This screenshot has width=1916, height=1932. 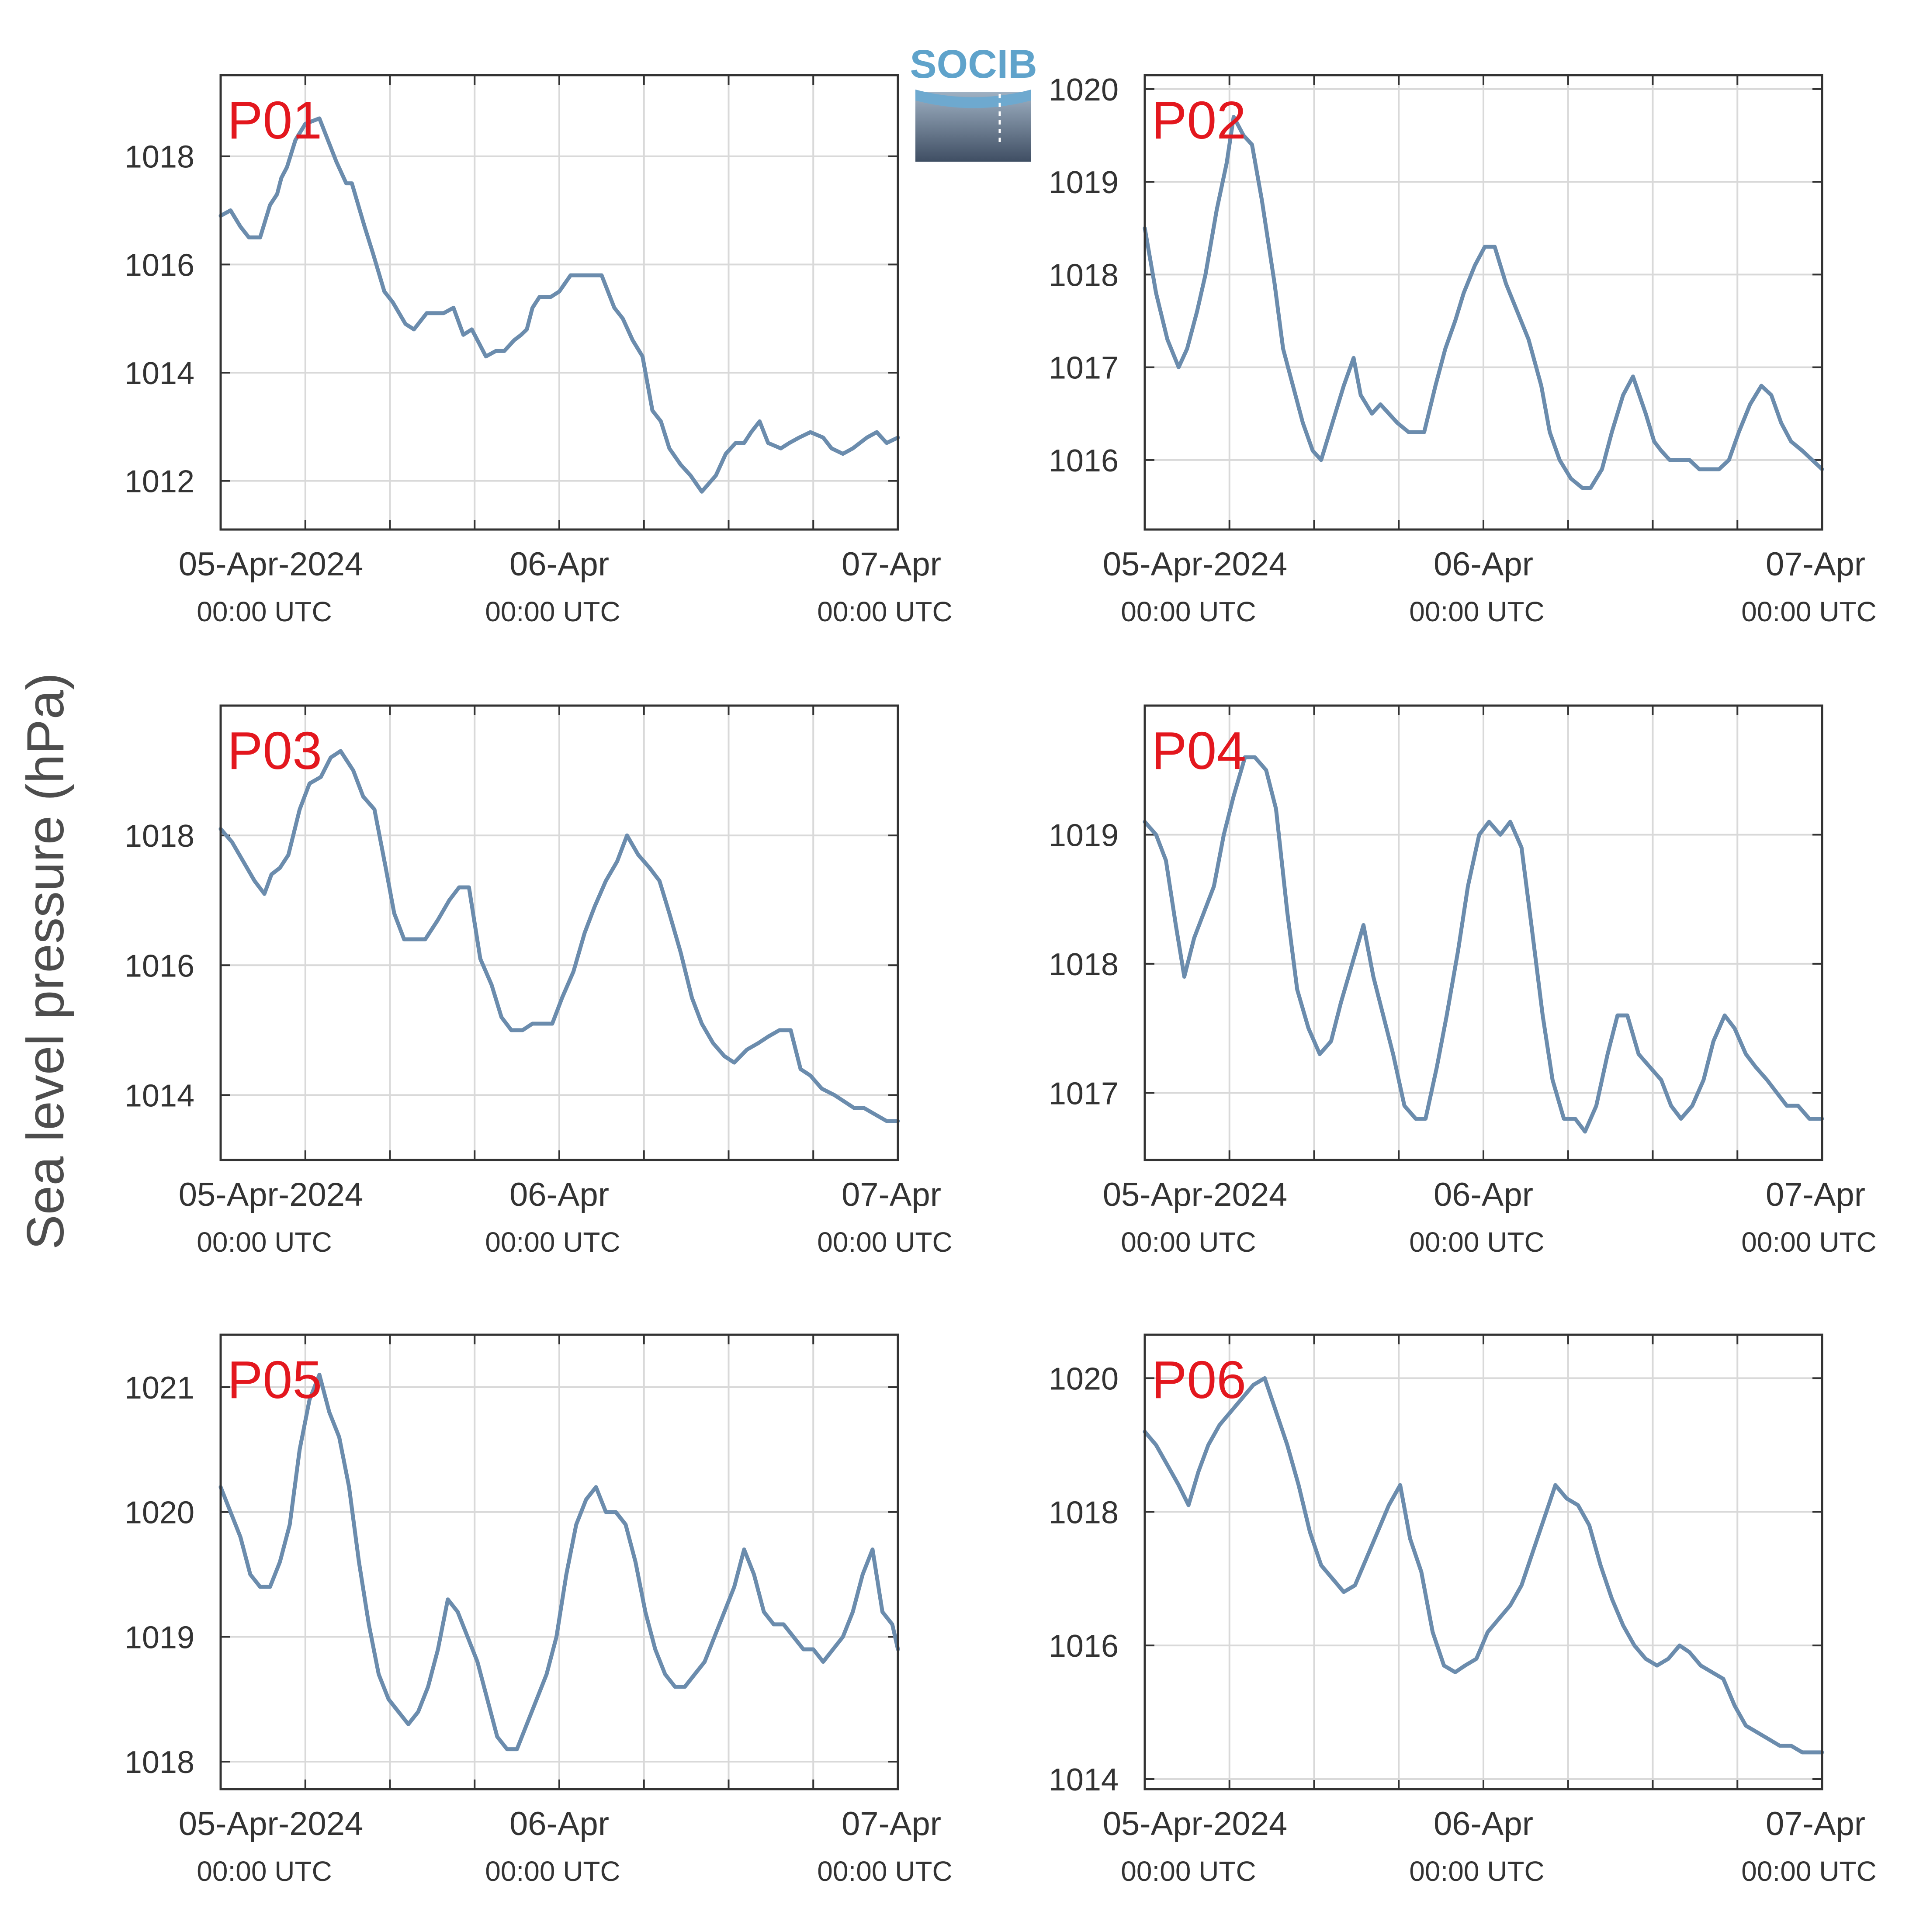 I want to click on socib-logo: SOCIB, so click(x=973, y=102).